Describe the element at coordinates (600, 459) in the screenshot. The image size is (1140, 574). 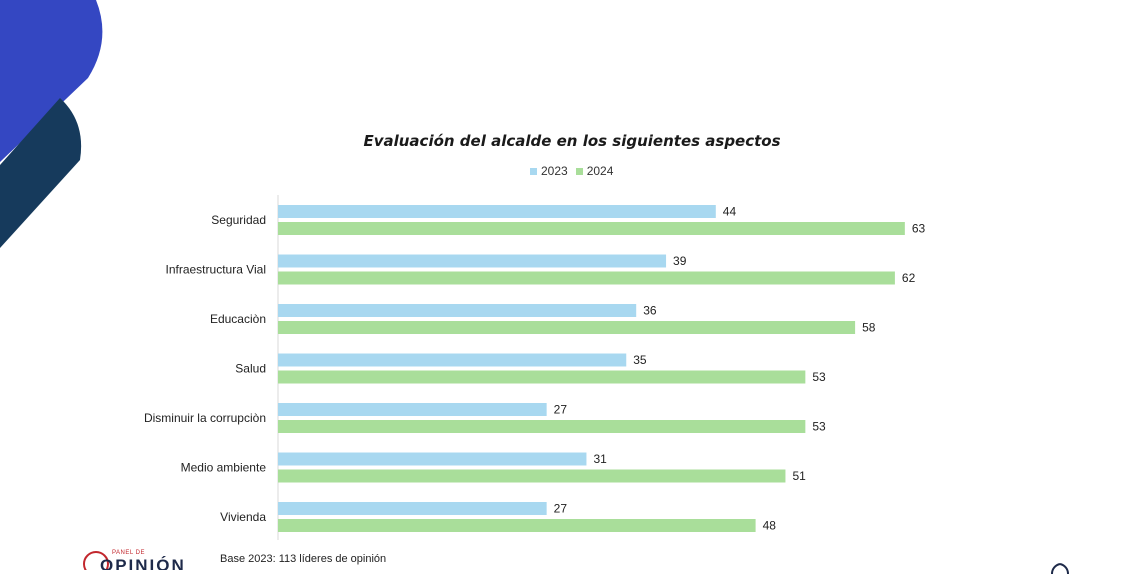
I see `data-label-2023: 31` at that location.